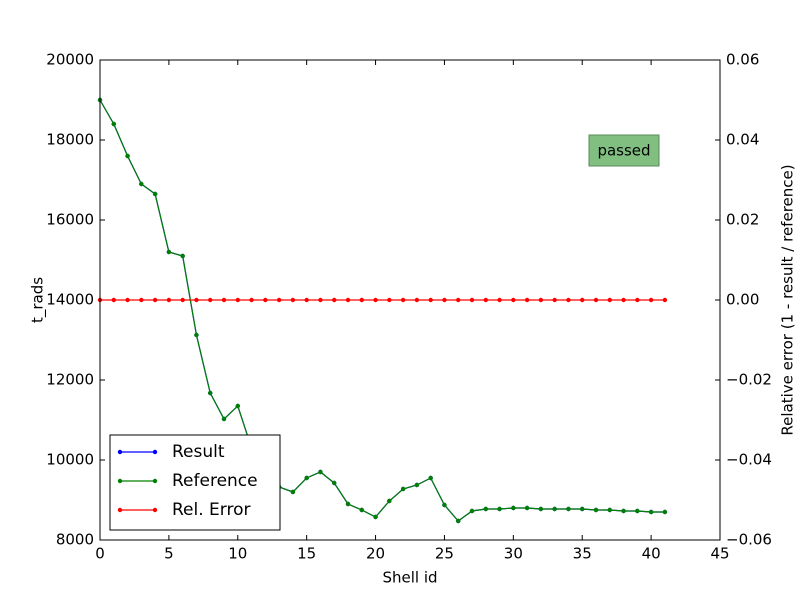  I want to click on x-tick-label: 40, so click(651, 554).